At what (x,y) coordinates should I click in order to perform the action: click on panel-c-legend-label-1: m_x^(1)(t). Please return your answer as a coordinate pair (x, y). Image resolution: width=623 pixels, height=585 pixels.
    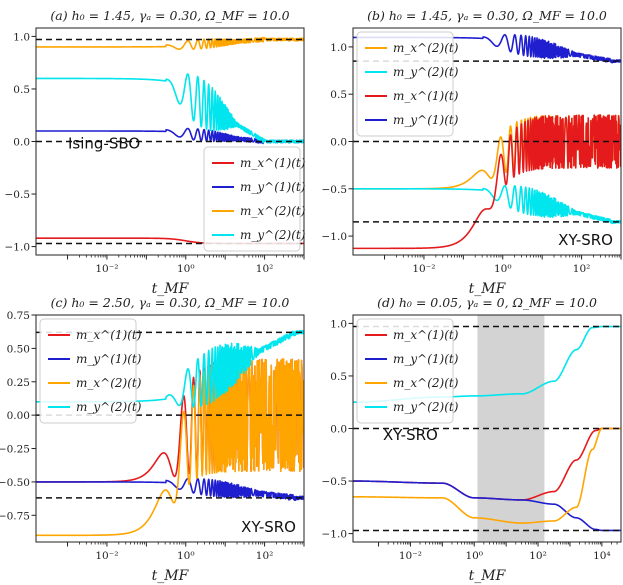
    Looking at the image, I should click on (109, 335).